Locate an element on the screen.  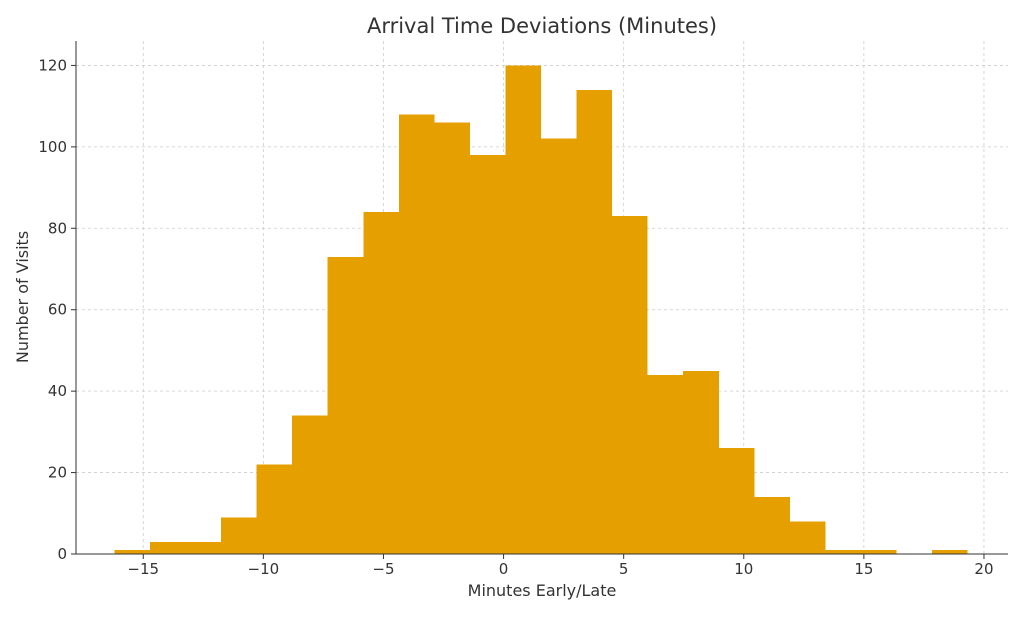
x-tick-label: 15 is located at coordinates (863, 569).